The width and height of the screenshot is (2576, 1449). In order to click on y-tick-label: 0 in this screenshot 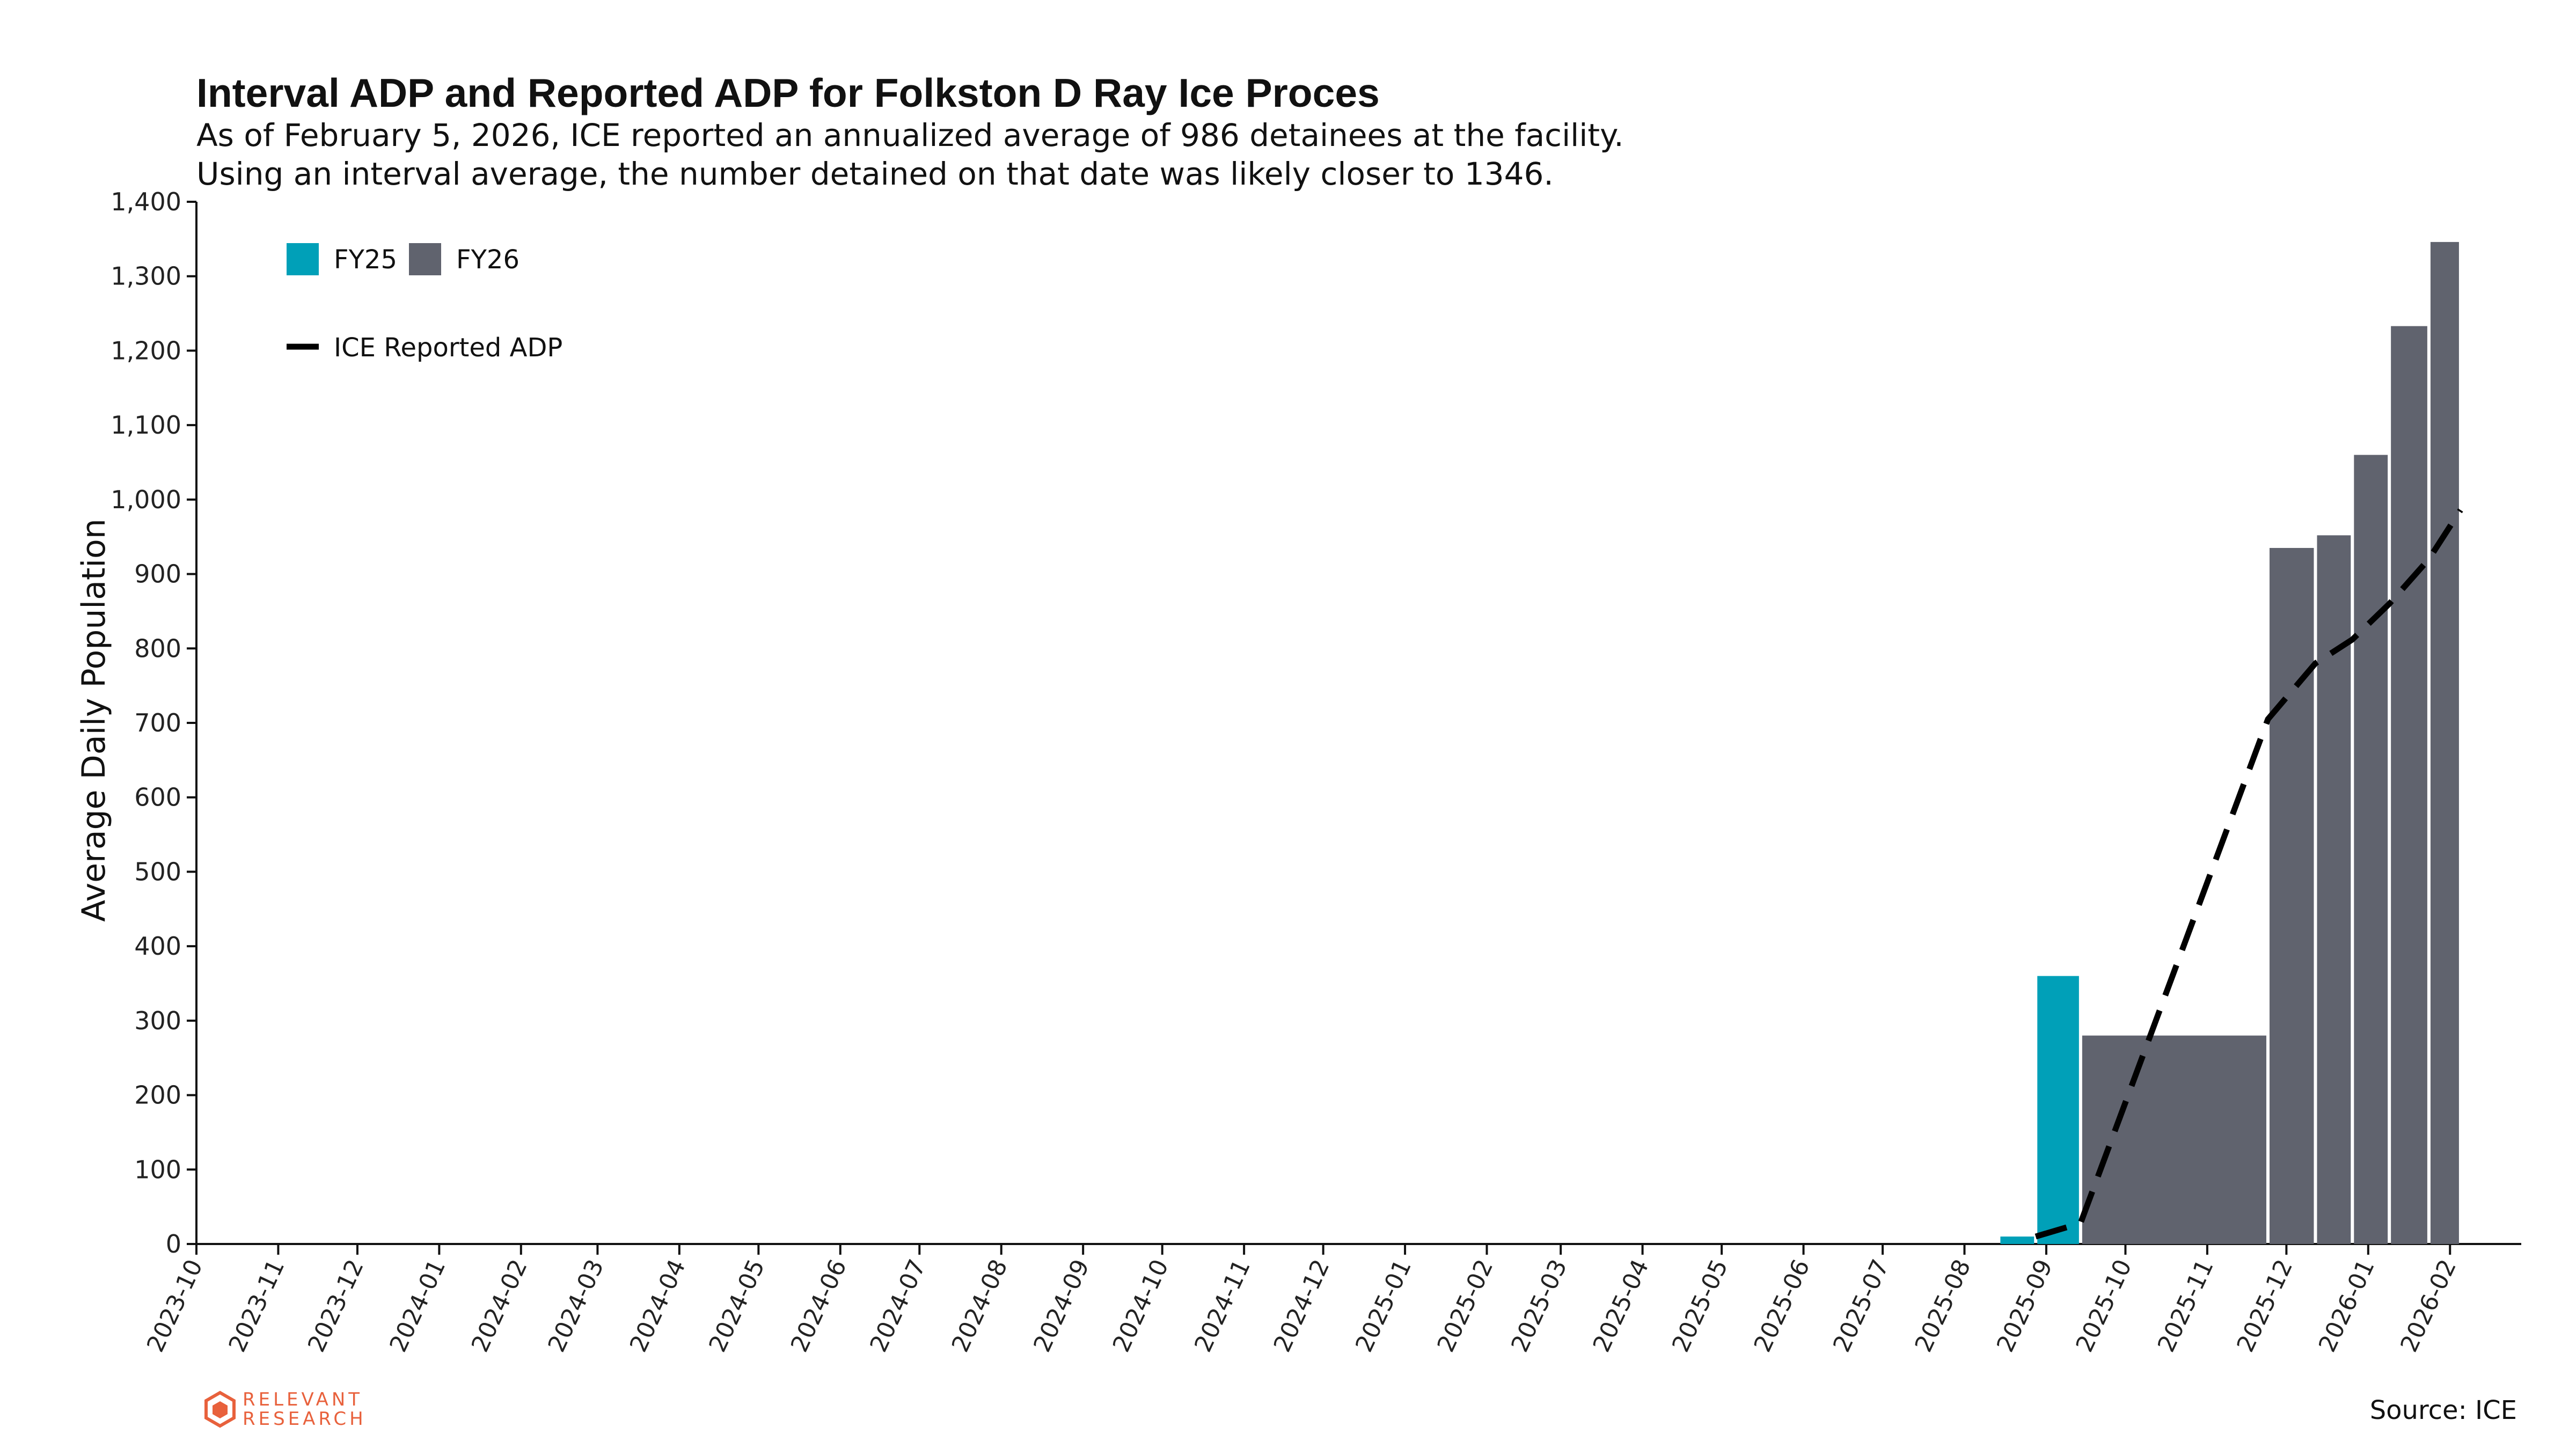, I will do `click(173, 1244)`.